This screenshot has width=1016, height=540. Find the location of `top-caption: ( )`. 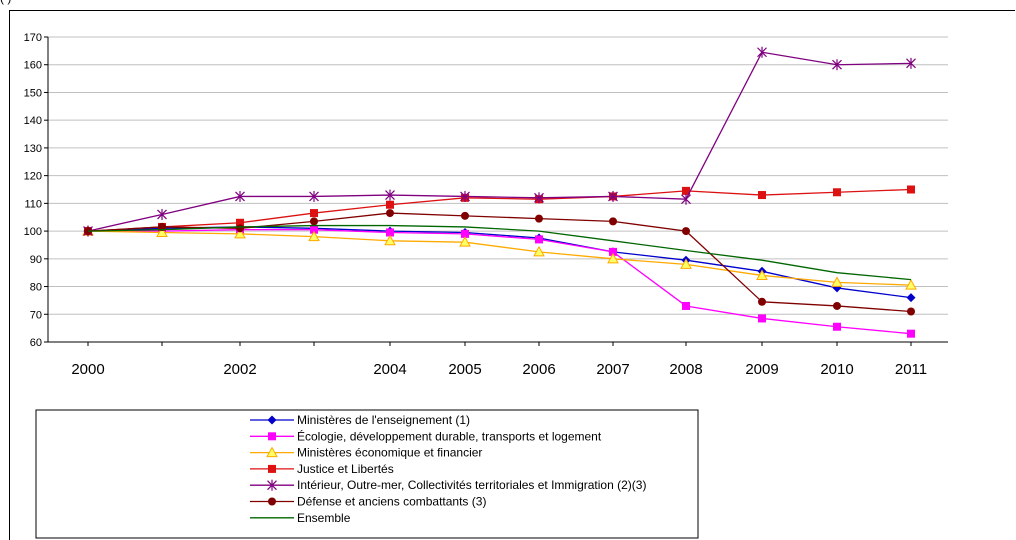

top-caption: ( ) is located at coordinates (5, 2).